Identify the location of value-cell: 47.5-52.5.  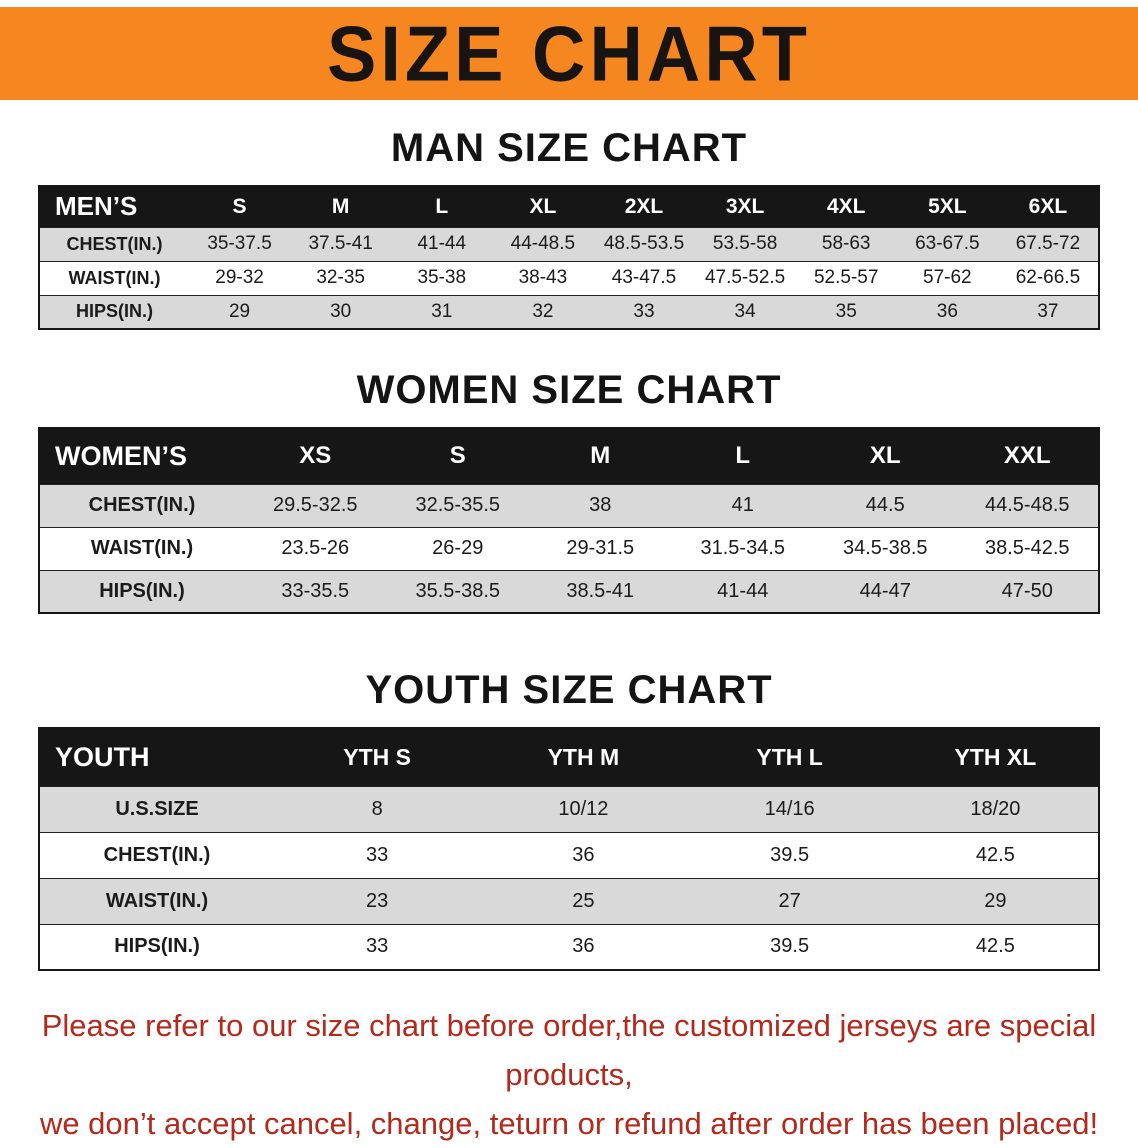
(745, 277).